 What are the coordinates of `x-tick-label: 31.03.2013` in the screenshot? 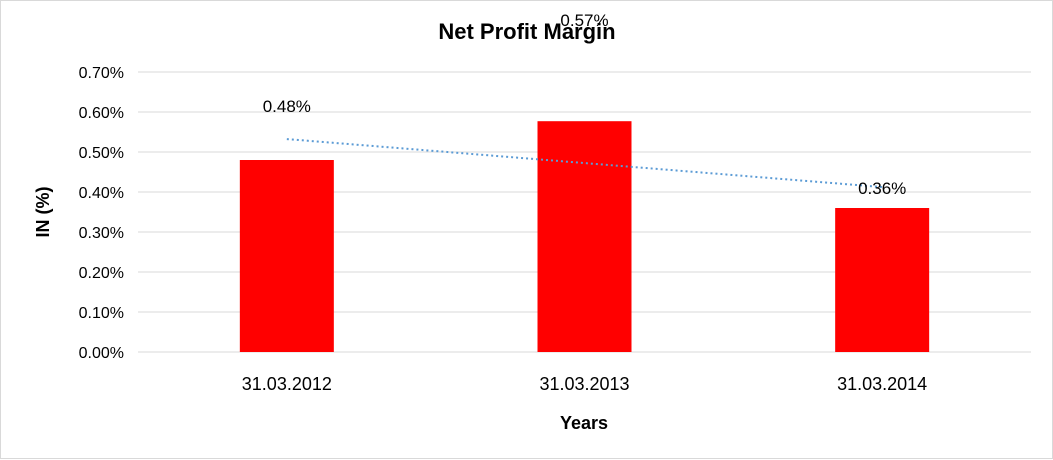 It's located at (584, 384).